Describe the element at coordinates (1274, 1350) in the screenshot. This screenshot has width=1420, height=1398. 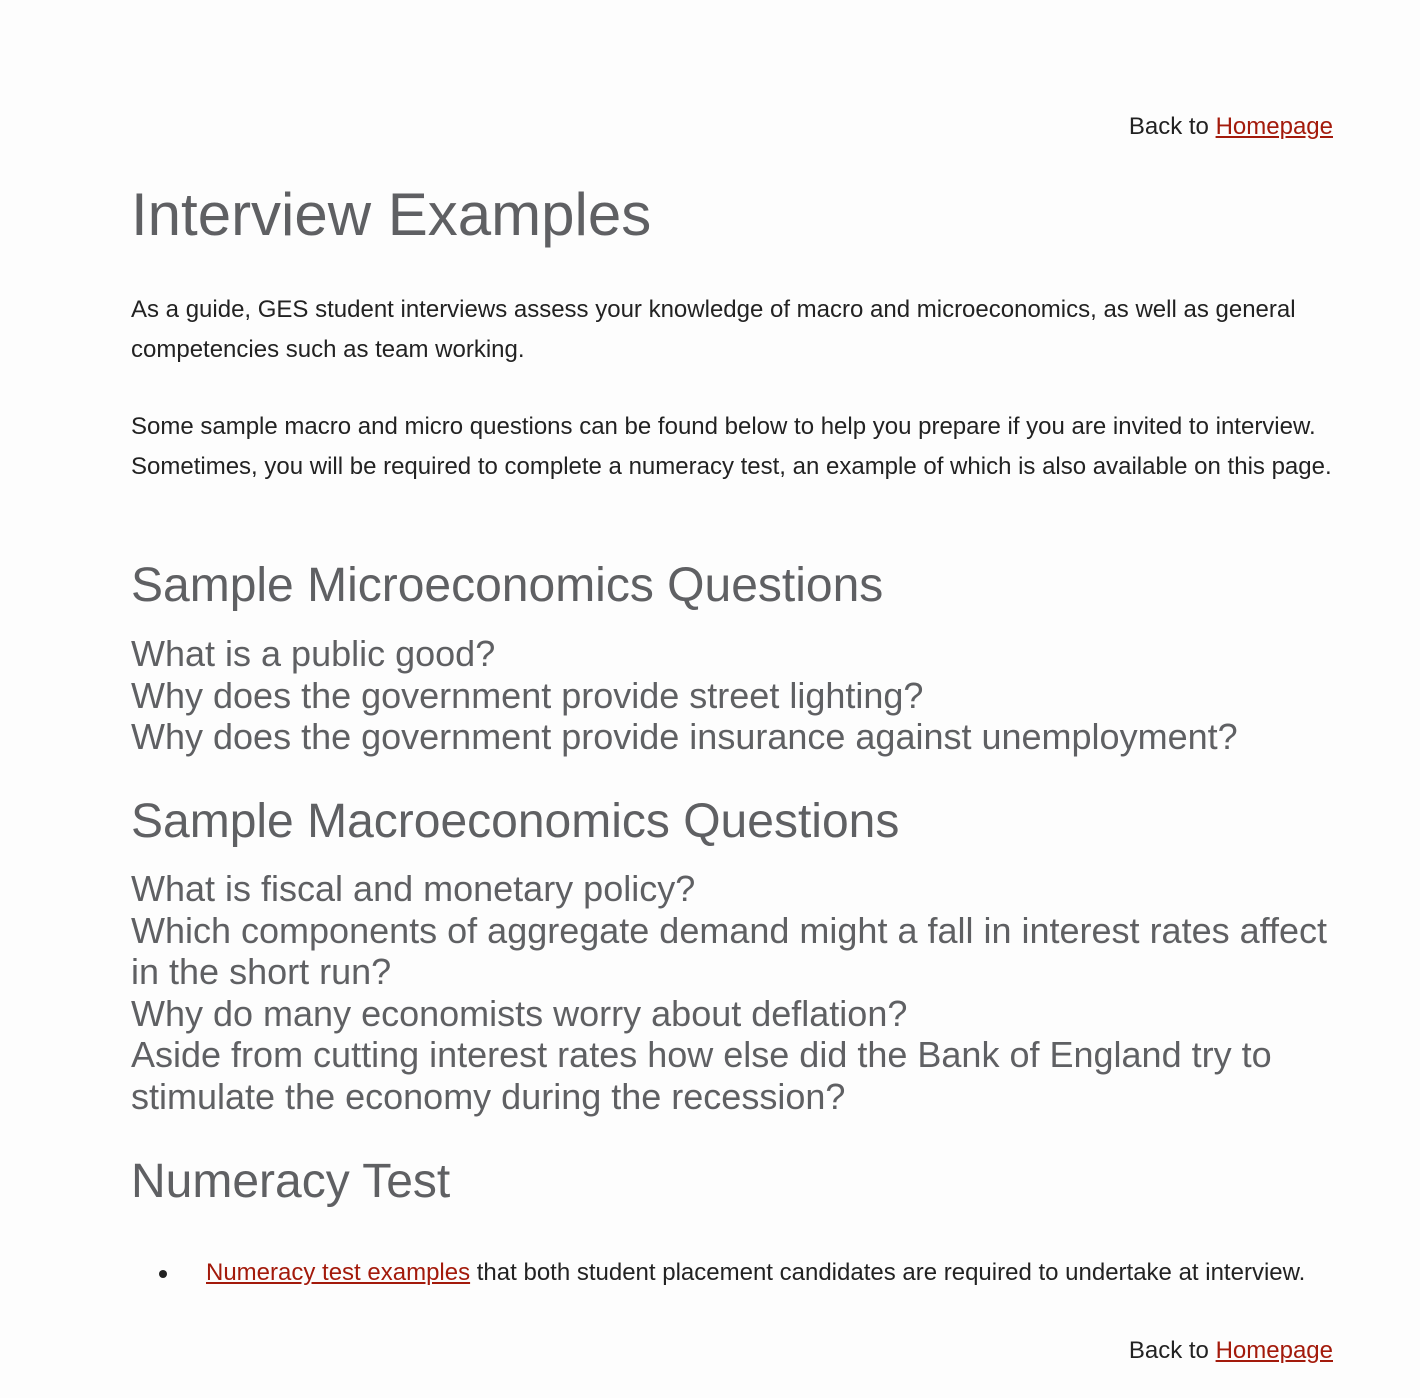
I see `homepage-link-bottom: Homepage` at that location.